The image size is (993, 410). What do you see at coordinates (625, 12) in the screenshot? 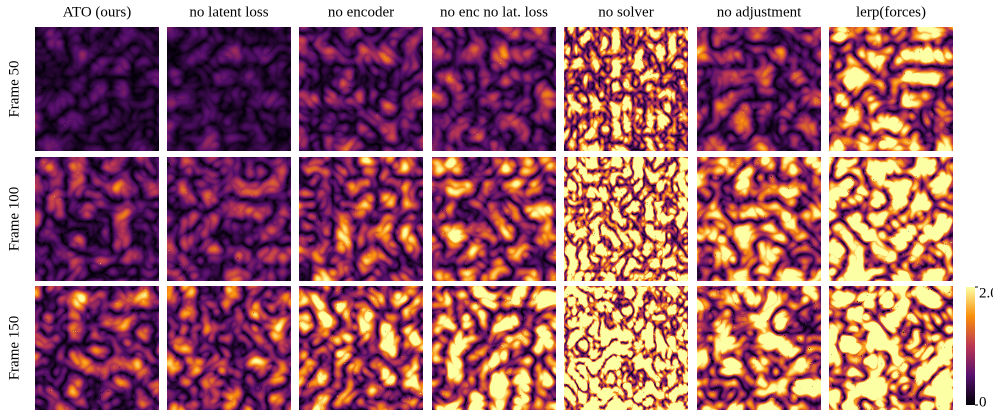
I see `column-header: no solver` at bounding box center [625, 12].